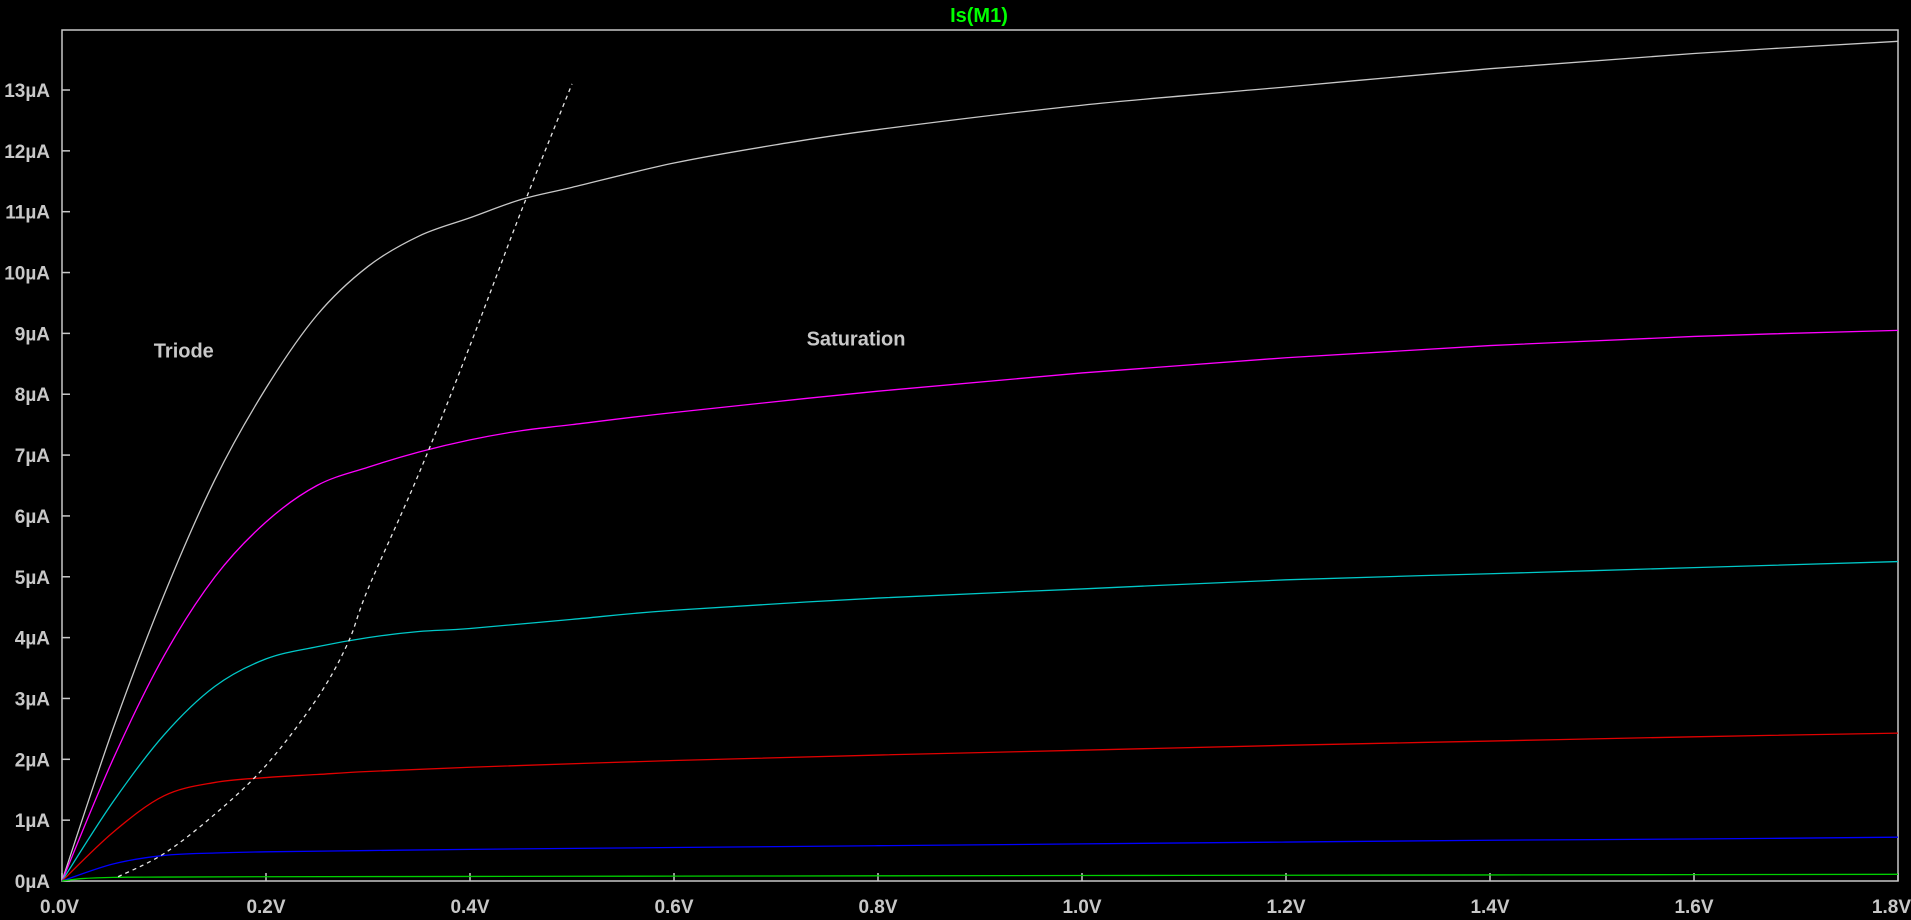  I want to click on x-tick-label: 1.6V, so click(1693, 907).